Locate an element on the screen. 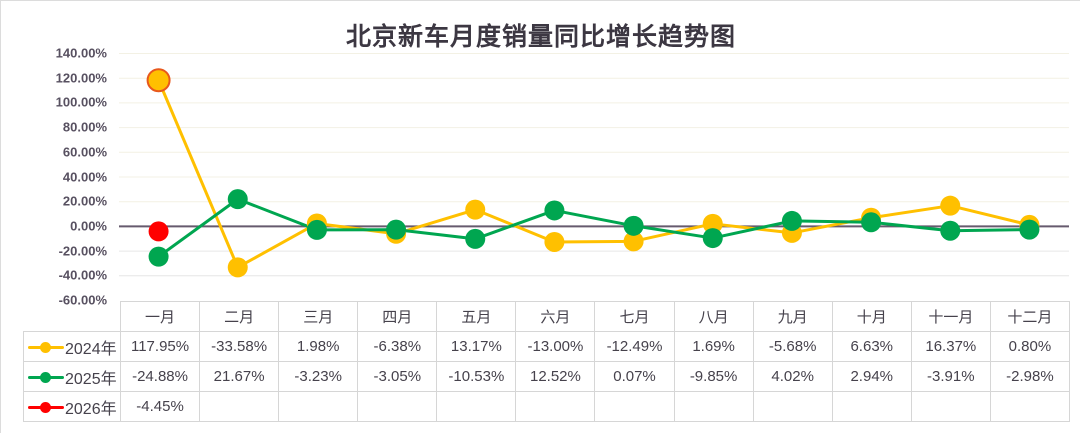 The width and height of the screenshot is (1080, 433). data-point-2025年-九月 is located at coordinates (791, 220).